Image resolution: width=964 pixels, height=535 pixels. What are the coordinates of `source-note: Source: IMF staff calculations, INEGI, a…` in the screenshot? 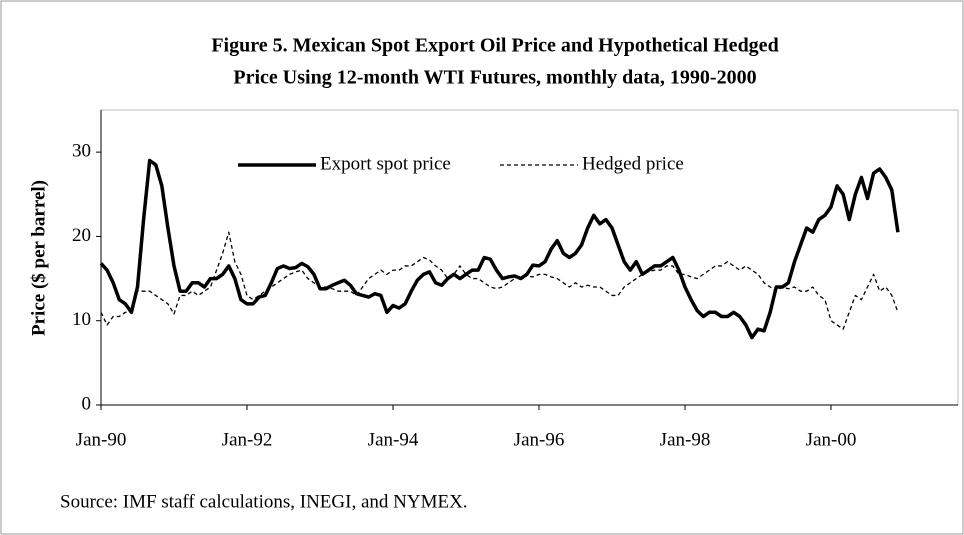 It's located at (264, 501).